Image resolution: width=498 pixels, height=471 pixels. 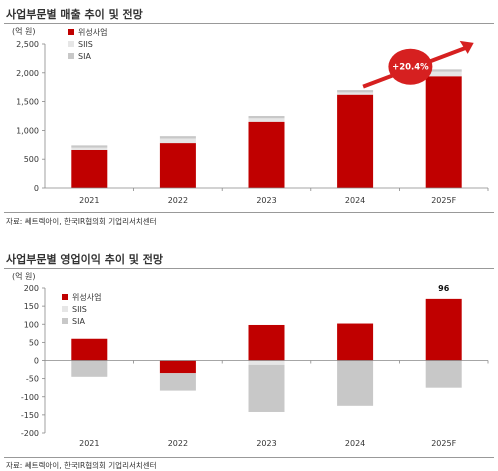 I want to click on growth-badge, so click(x=410, y=66).